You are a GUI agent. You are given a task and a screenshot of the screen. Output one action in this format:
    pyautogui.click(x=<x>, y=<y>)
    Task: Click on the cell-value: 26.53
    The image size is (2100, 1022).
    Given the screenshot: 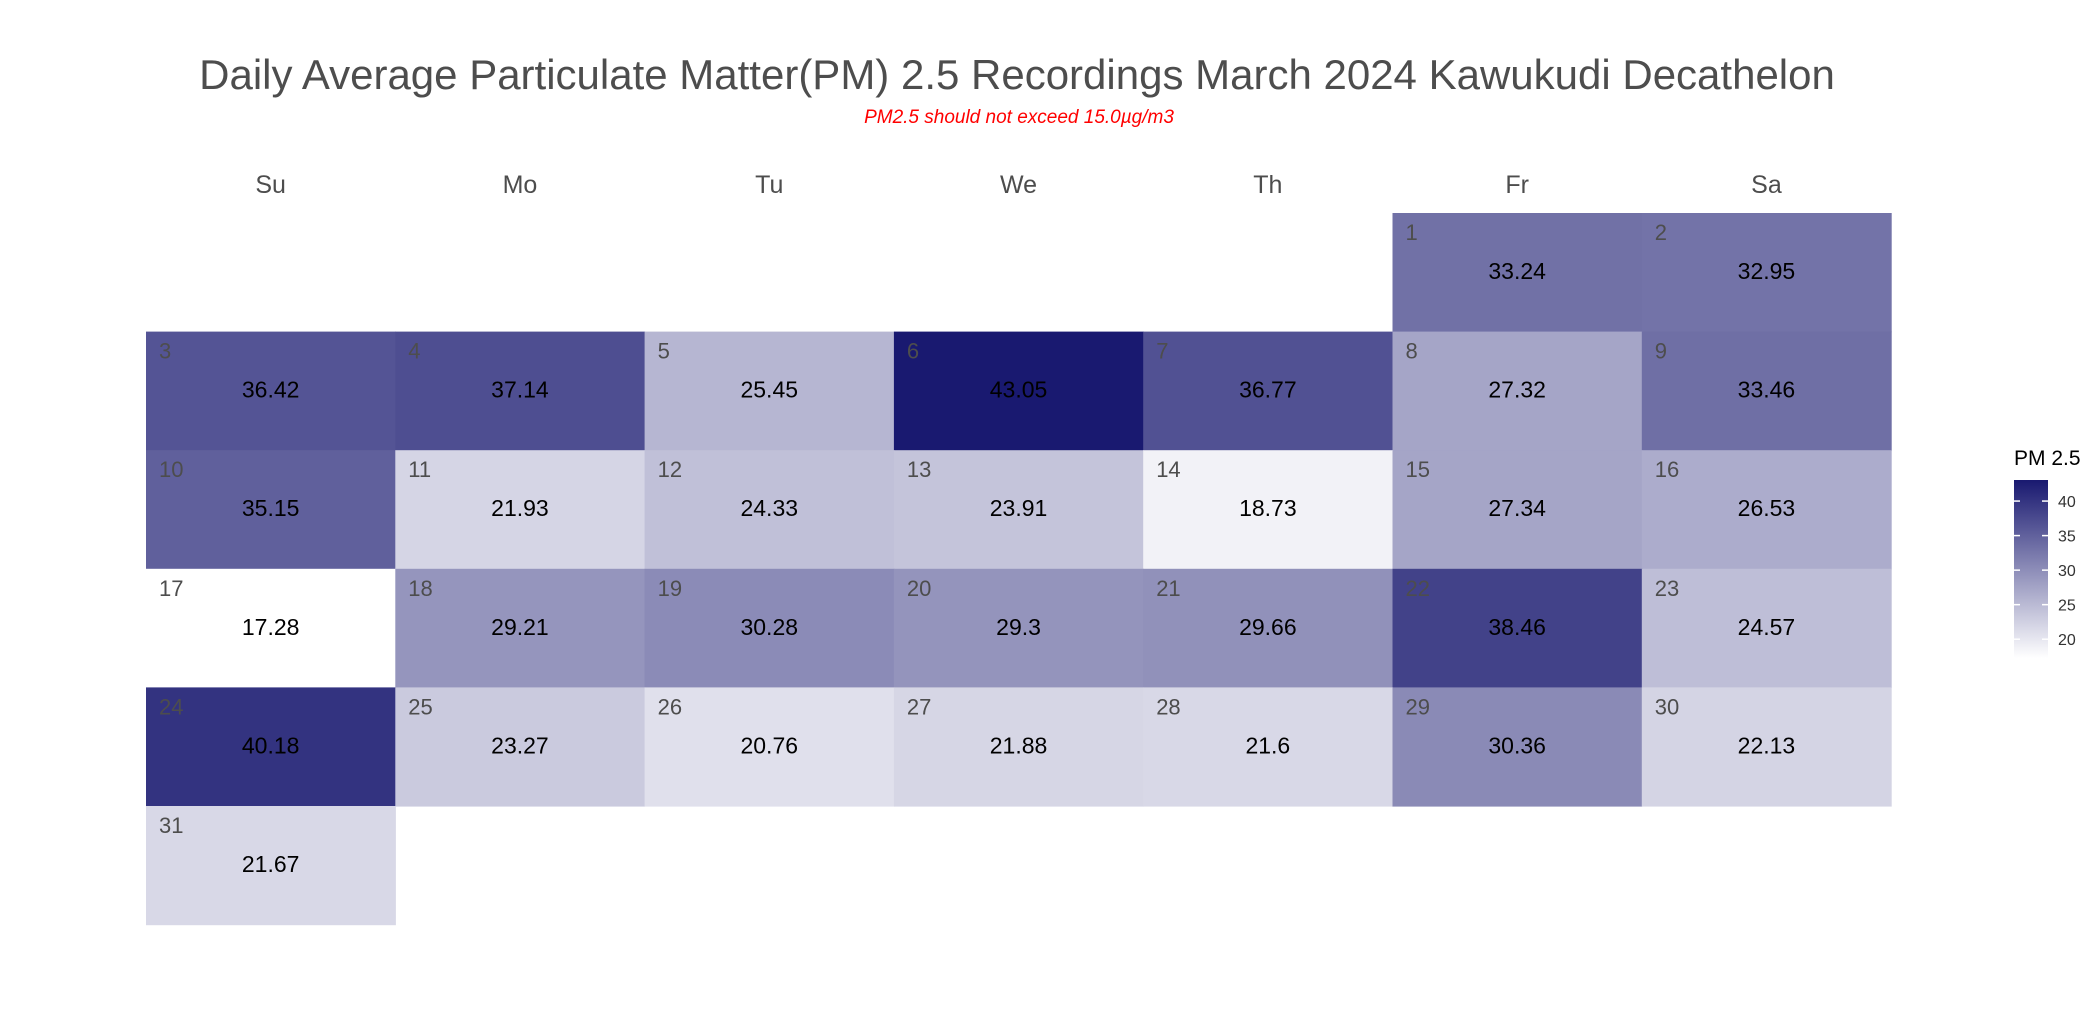 What is the action you would take?
    pyautogui.click(x=1767, y=508)
    